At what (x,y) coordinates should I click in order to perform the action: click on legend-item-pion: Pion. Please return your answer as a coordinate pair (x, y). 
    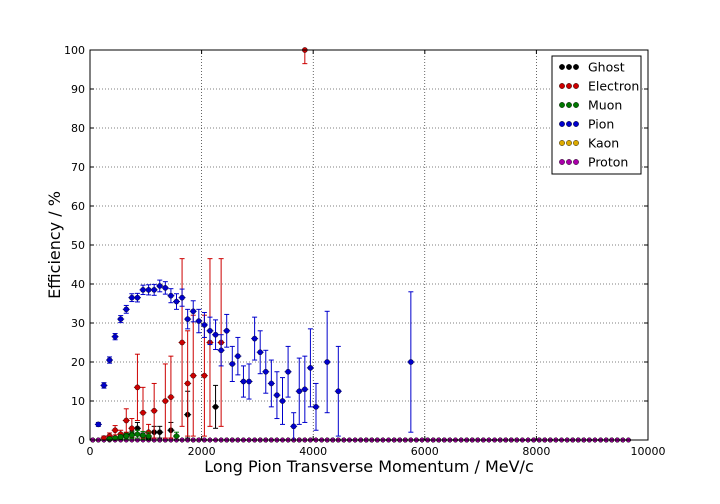
    Looking at the image, I should click on (586, 124).